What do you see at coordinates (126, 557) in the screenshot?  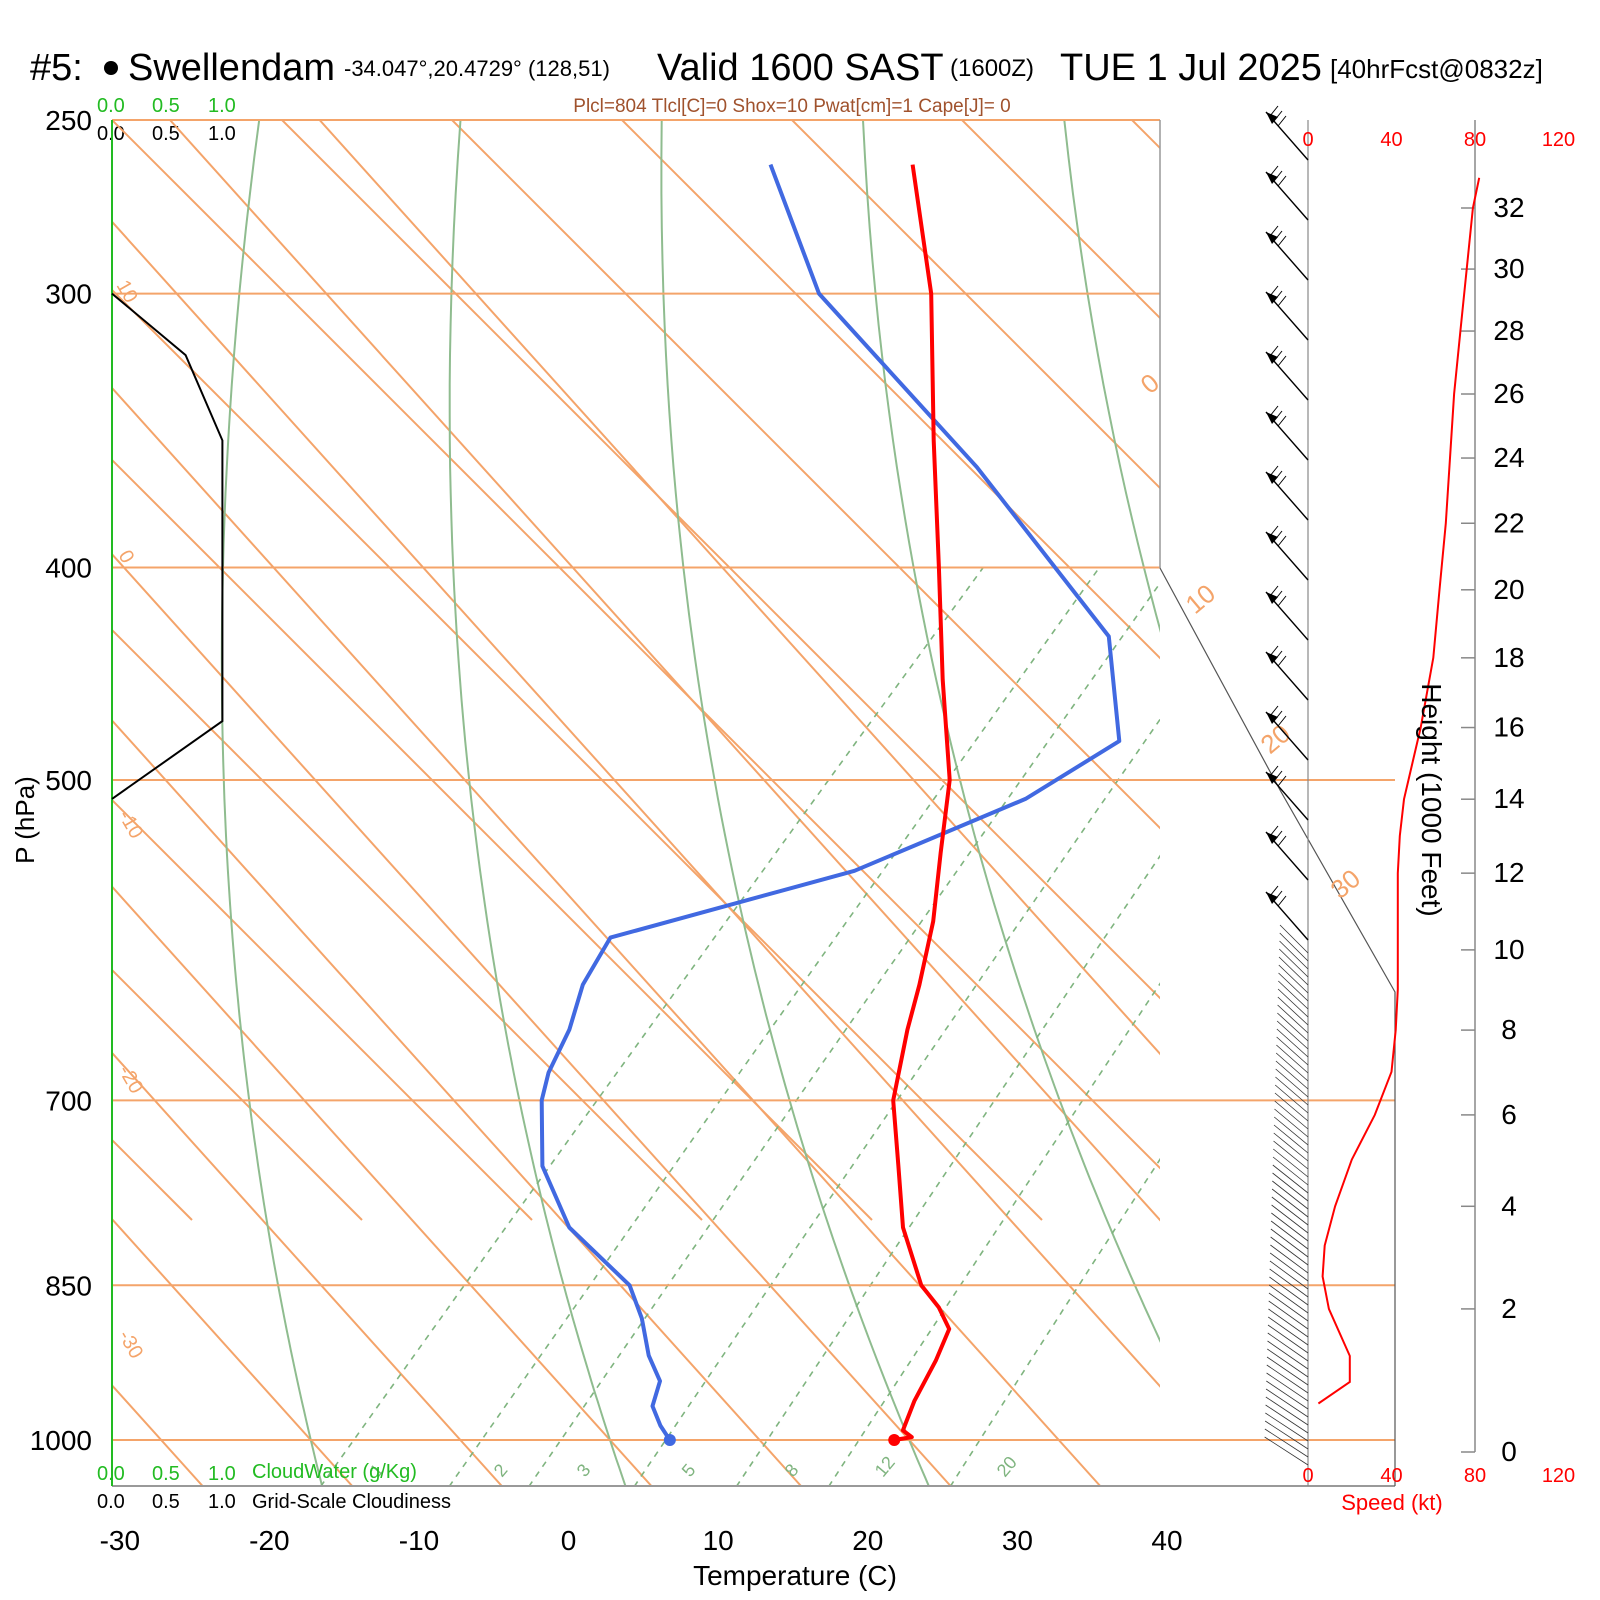 I see `isotherm-label: 0` at bounding box center [126, 557].